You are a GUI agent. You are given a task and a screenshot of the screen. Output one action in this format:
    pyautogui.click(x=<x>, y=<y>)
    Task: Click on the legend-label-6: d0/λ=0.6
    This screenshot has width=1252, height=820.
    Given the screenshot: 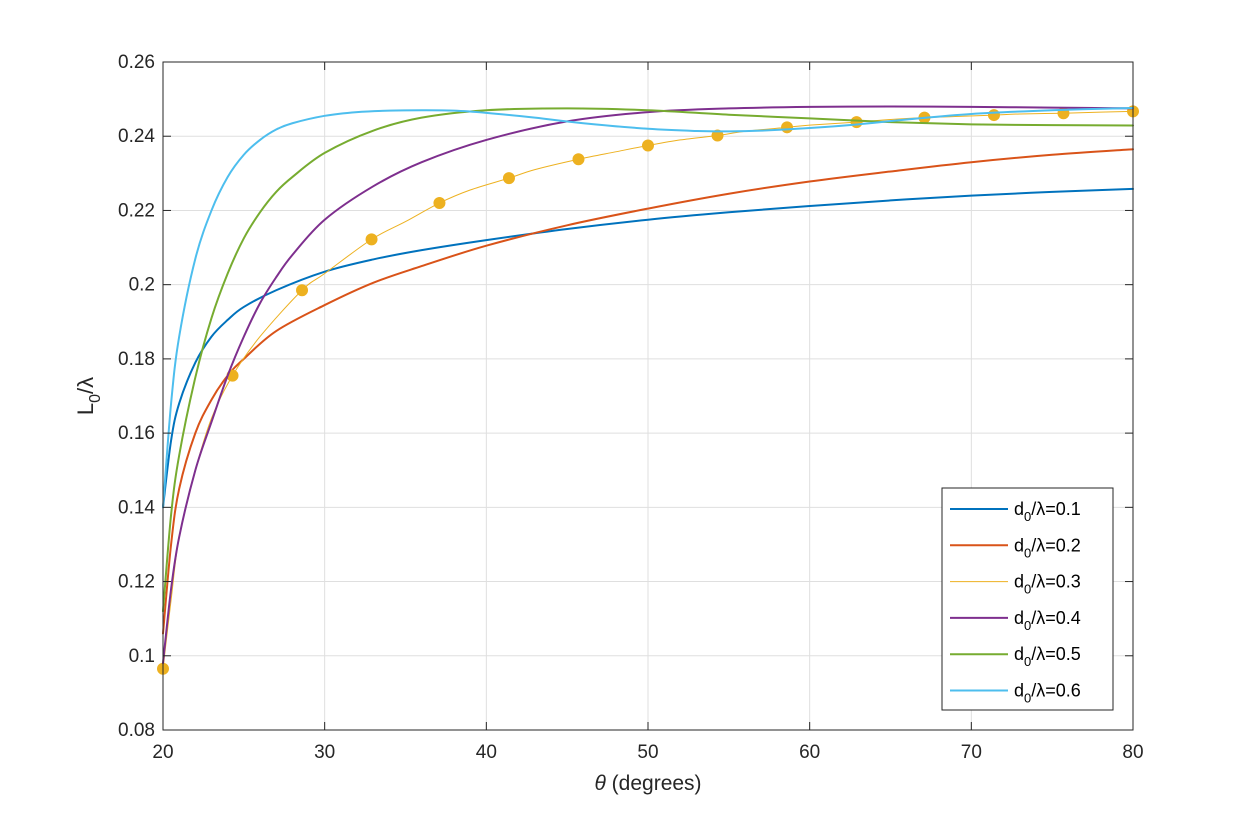 What is the action you would take?
    pyautogui.click(x=1047, y=693)
    